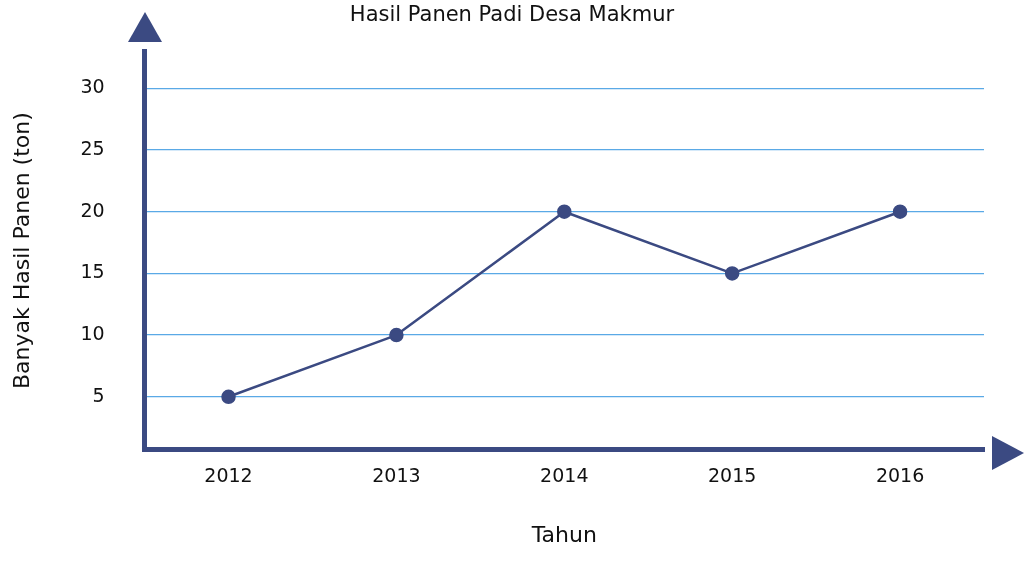 The image size is (1024, 563). I want to click on y-tick-label: 20, so click(92, 209).